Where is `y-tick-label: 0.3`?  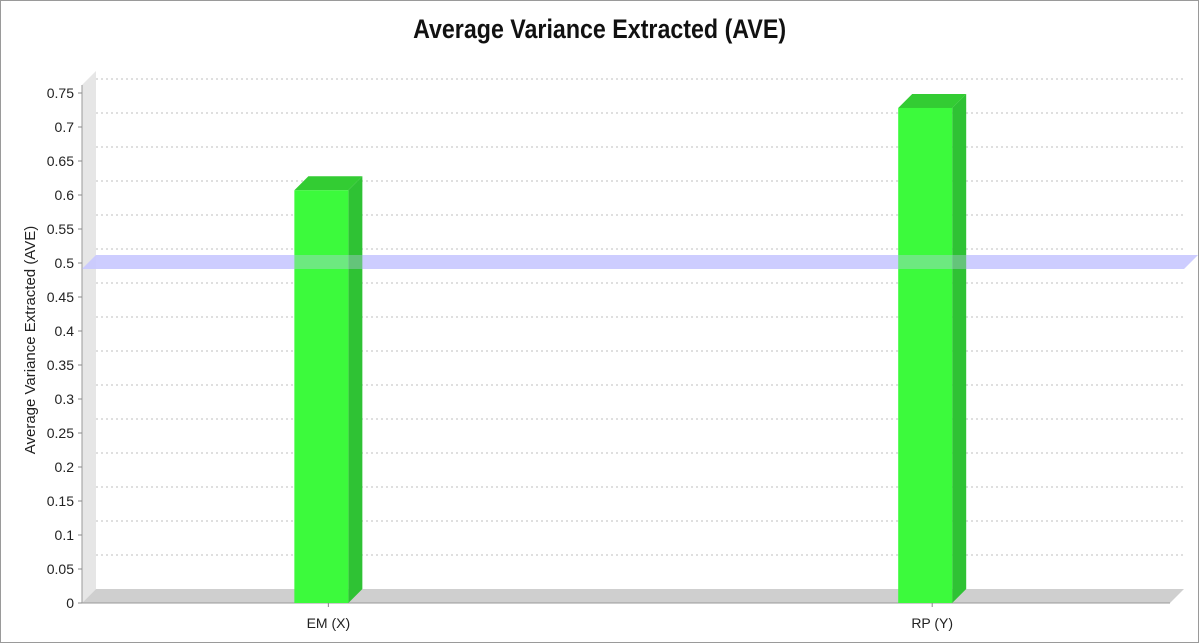 y-tick-label: 0.3 is located at coordinates (65, 399).